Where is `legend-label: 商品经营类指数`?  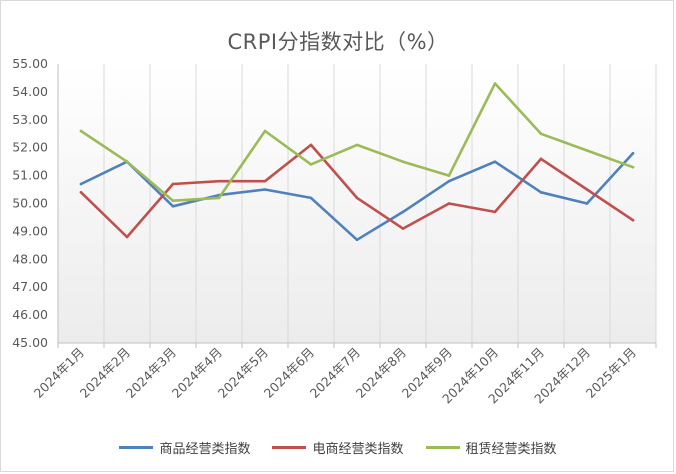
legend-label: 商品经营类指数 is located at coordinates (205, 449).